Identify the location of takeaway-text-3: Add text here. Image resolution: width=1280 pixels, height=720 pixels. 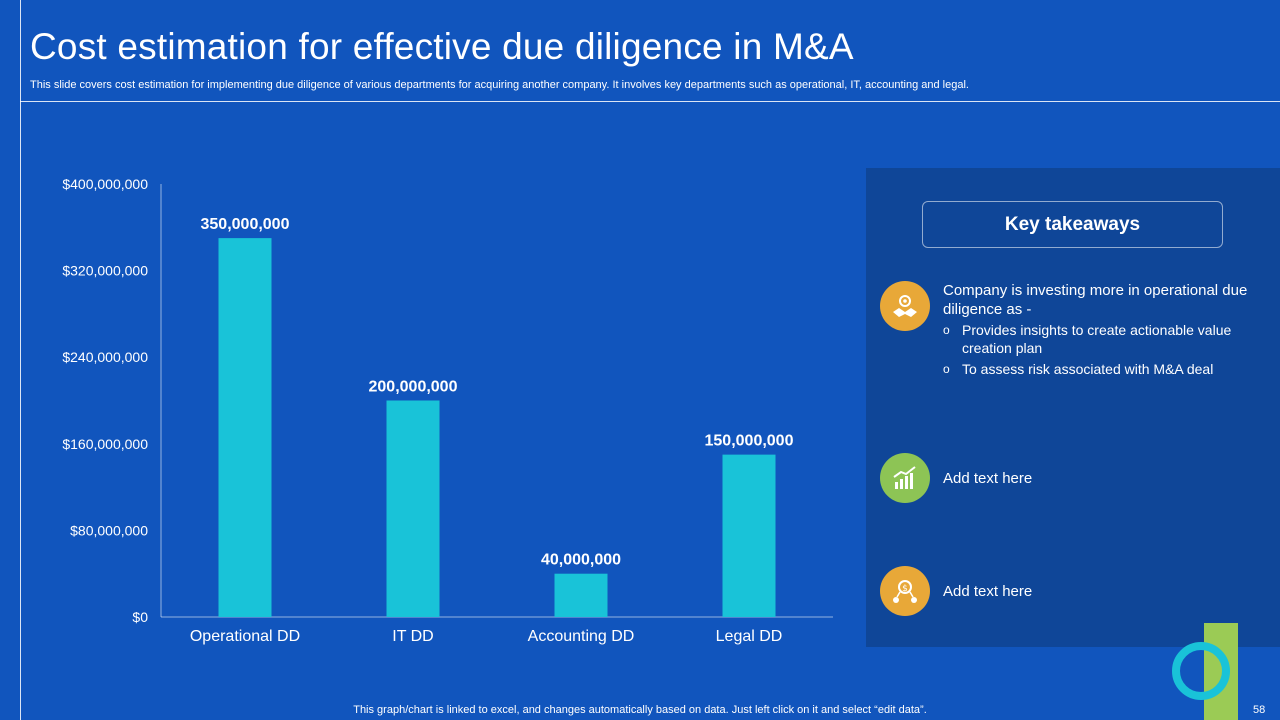
(988, 591).